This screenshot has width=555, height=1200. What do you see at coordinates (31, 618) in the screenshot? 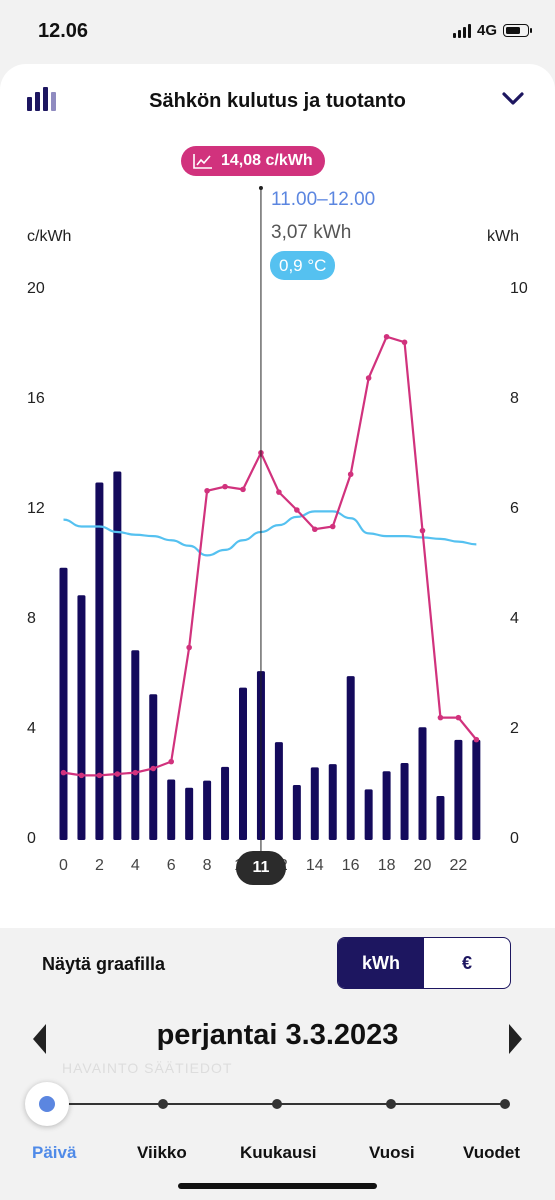
I see `left-axis-tick: 8` at bounding box center [31, 618].